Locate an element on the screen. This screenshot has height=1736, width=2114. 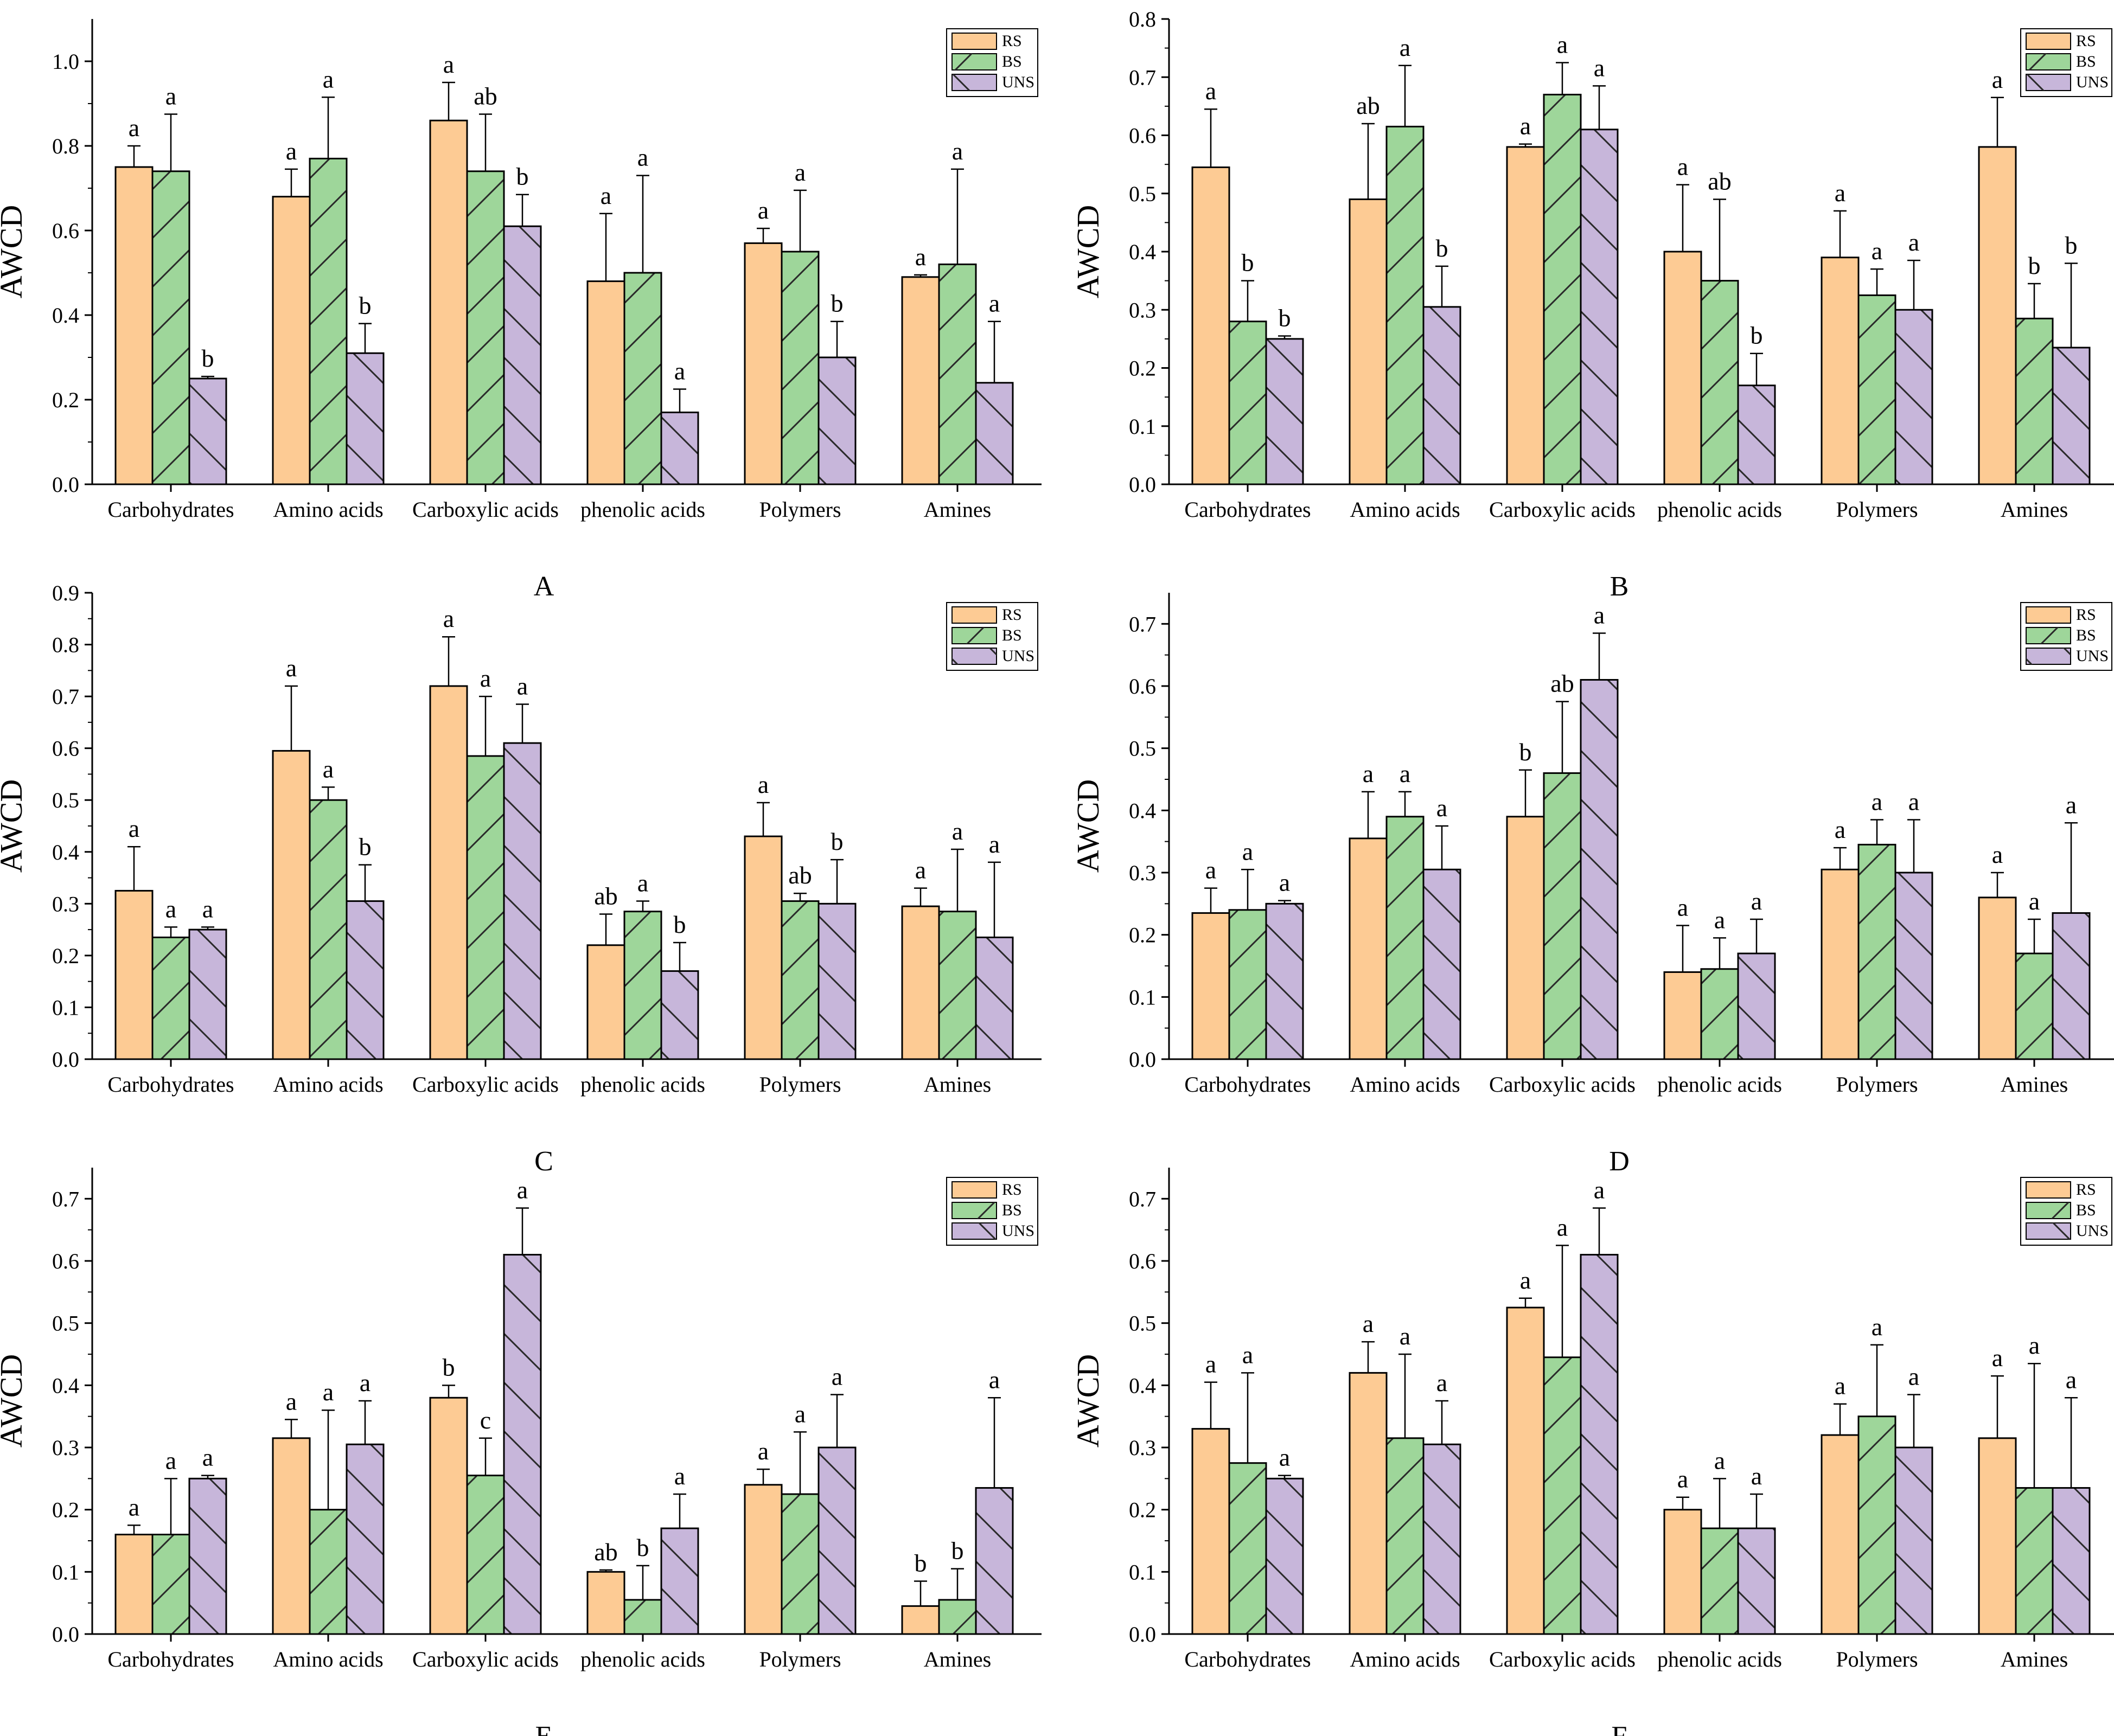
y-tick-label: 0.9 is located at coordinates (65, 593).